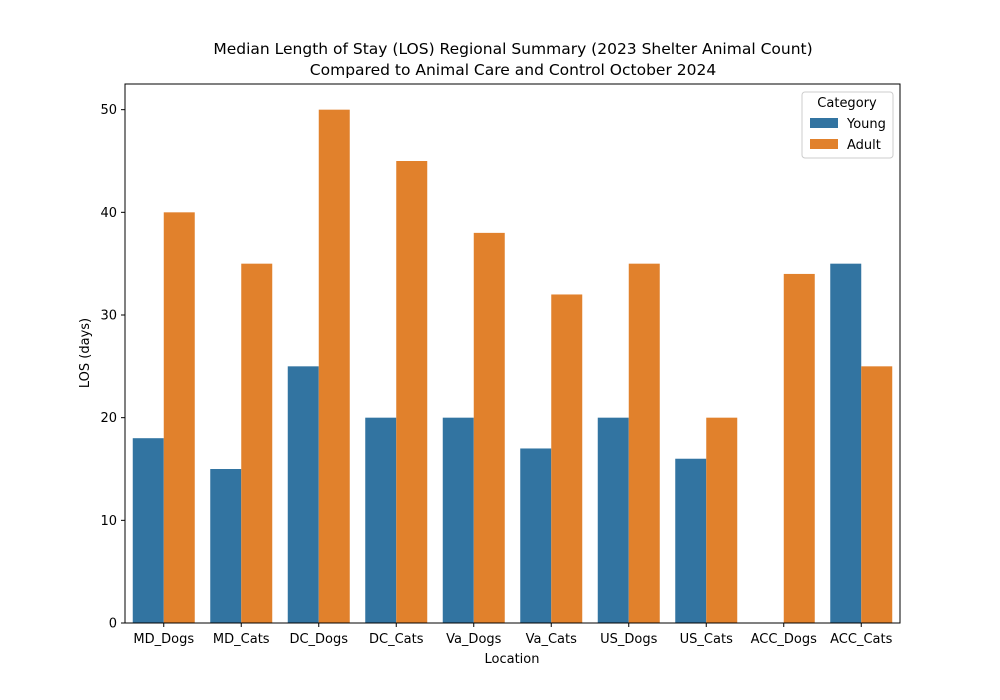 This screenshot has width=1000, height=700. What do you see at coordinates (113, 624) in the screenshot?
I see `y-tick-label: 0` at bounding box center [113, 624].